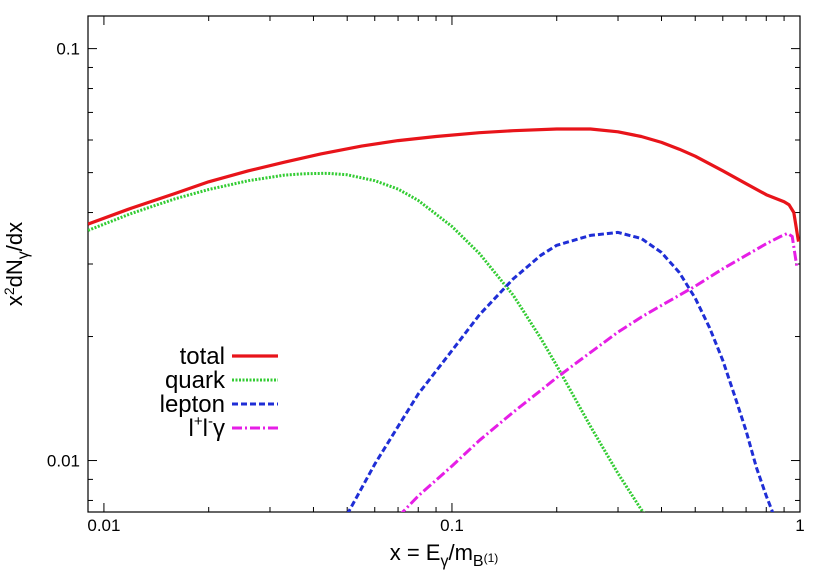  Describe the element at coordinates (452, 525) in the screenshot. I see `x-tick-label: 0.1` at that location.